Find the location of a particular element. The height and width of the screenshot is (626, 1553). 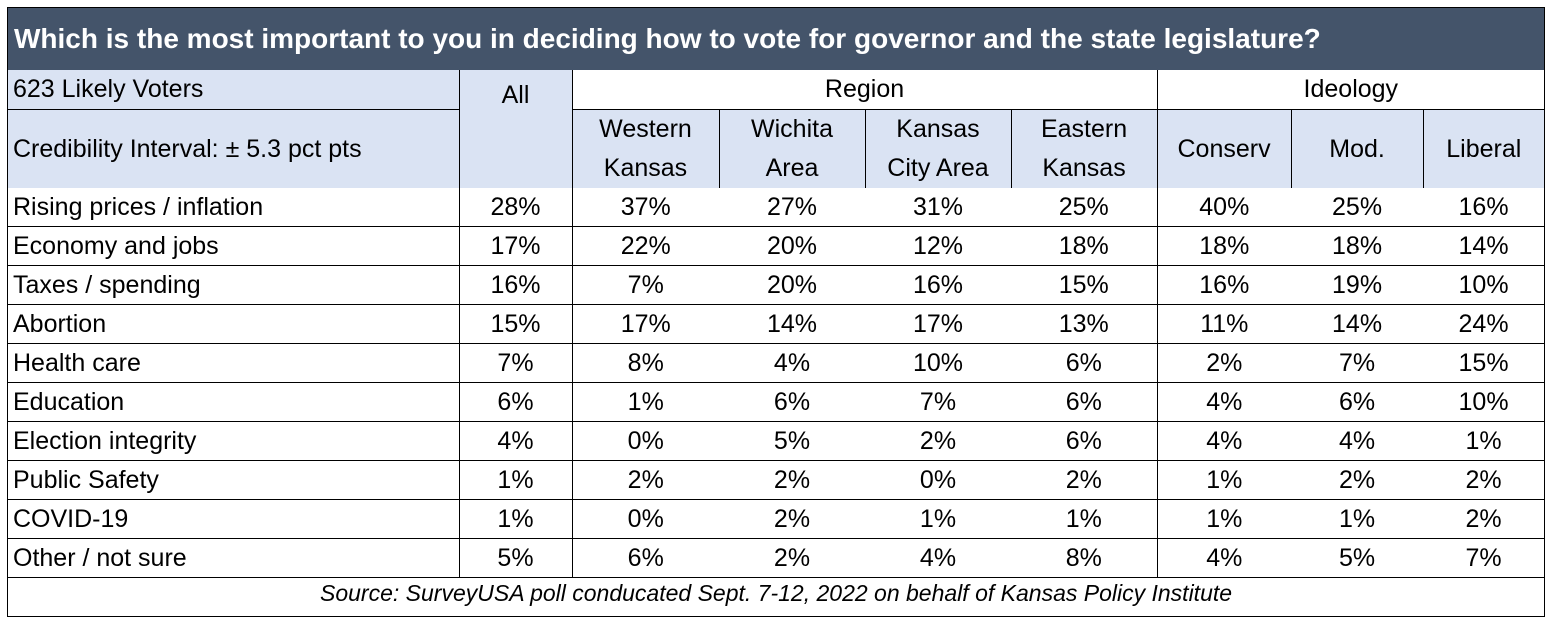

table-cell: 28% is located at coordinates (515, 207).